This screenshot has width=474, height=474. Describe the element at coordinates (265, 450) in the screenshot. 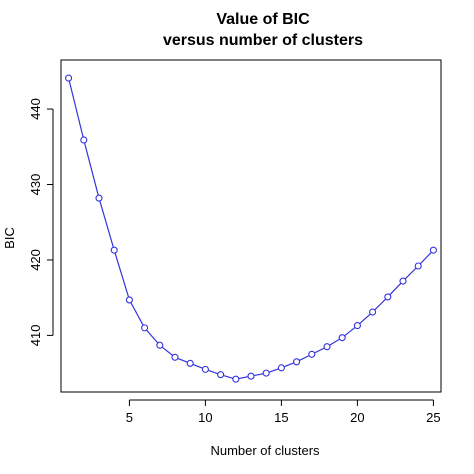

I see `x-axis-label: Number of clusters` at that location.